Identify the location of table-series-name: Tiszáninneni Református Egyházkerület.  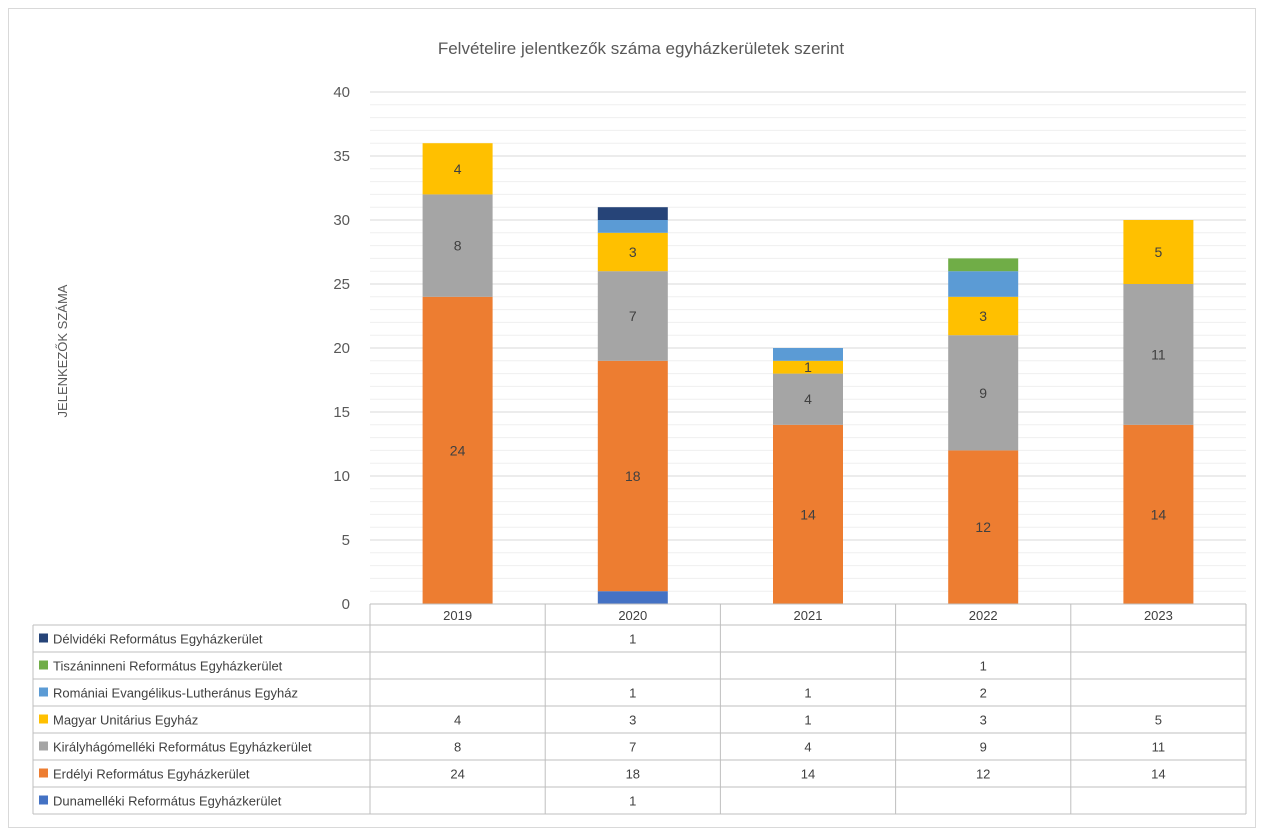
(168, 666).